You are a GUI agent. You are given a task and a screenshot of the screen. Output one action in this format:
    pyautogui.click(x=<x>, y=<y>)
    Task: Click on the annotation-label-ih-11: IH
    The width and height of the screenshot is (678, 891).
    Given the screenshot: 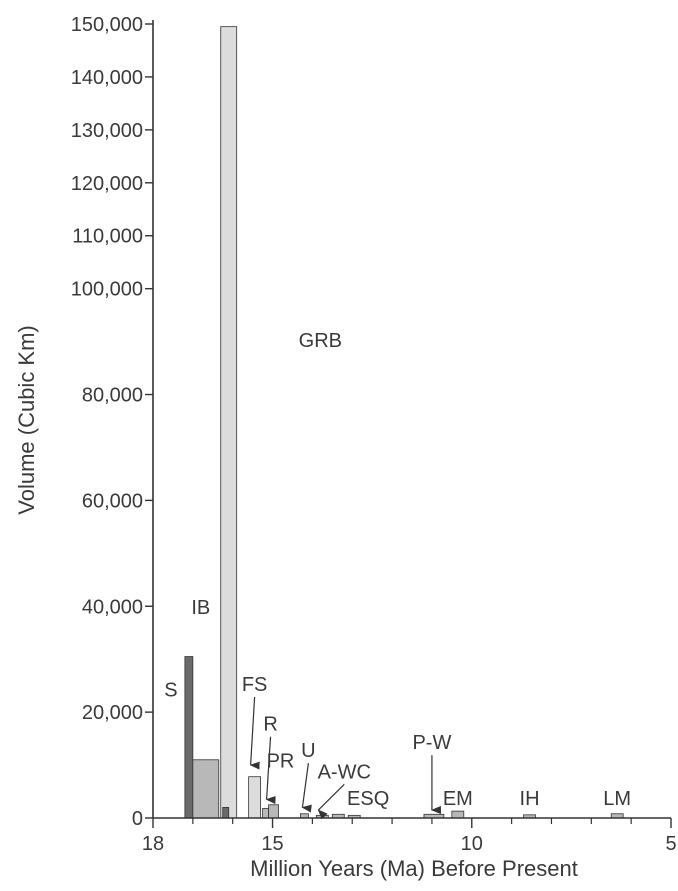 What is the action you would take?
    pyautogui.click(x=530, y=799)
    